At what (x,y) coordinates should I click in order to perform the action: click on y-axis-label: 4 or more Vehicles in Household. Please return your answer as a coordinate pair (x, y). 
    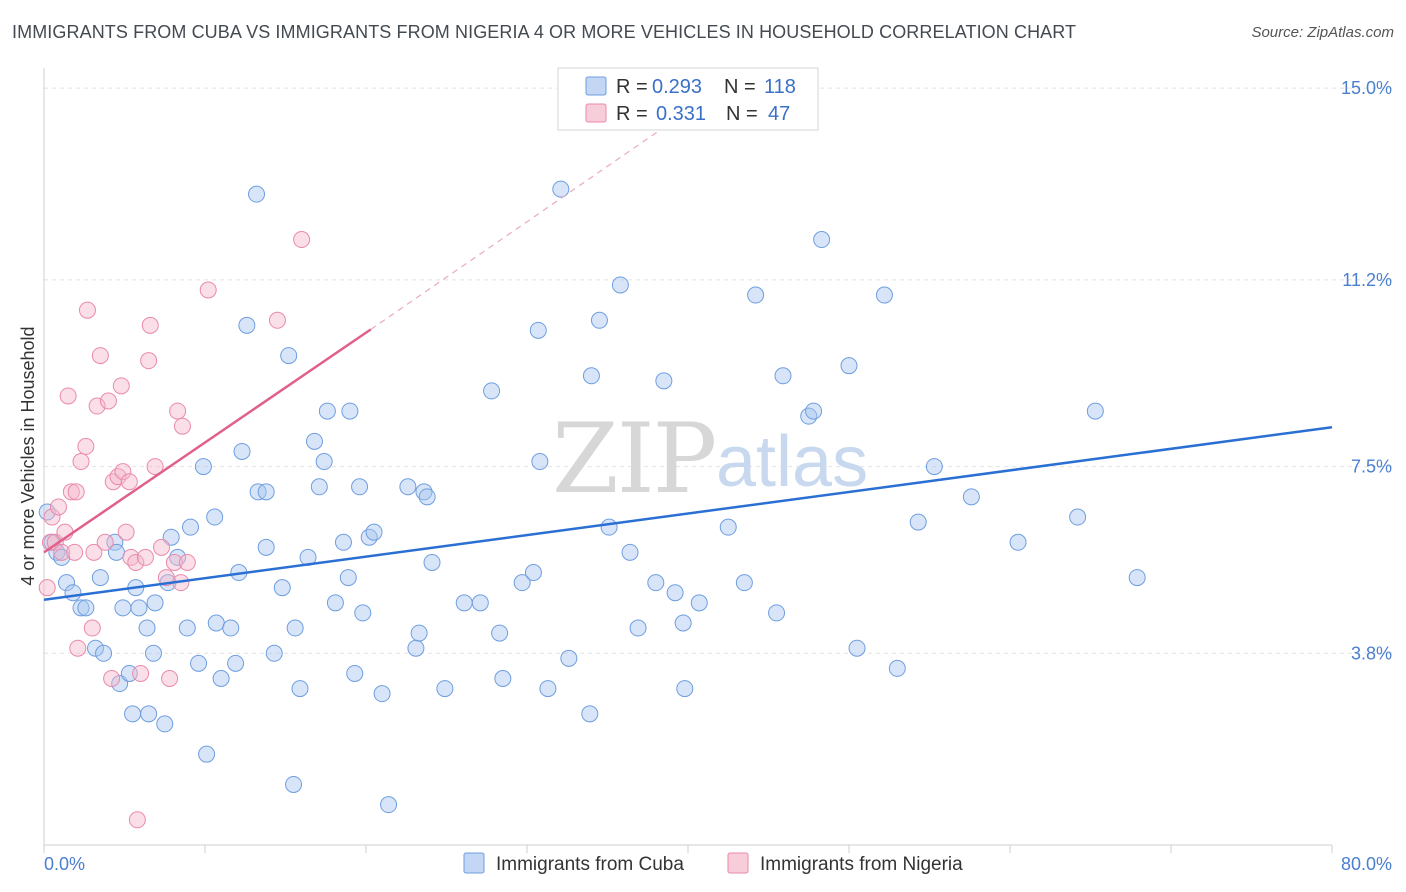
    Looking at the image, I should click on (28, 455).